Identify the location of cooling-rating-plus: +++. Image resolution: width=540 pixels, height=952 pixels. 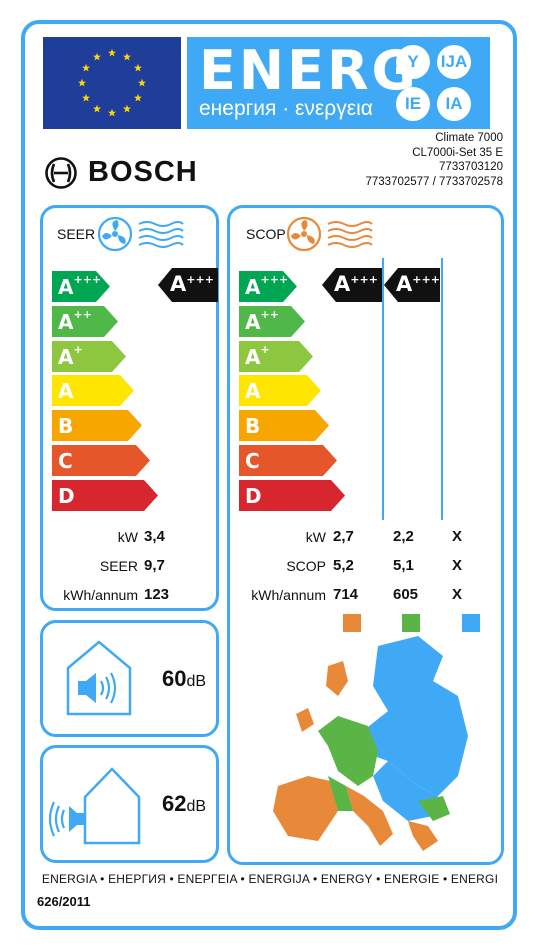
(200, 279).